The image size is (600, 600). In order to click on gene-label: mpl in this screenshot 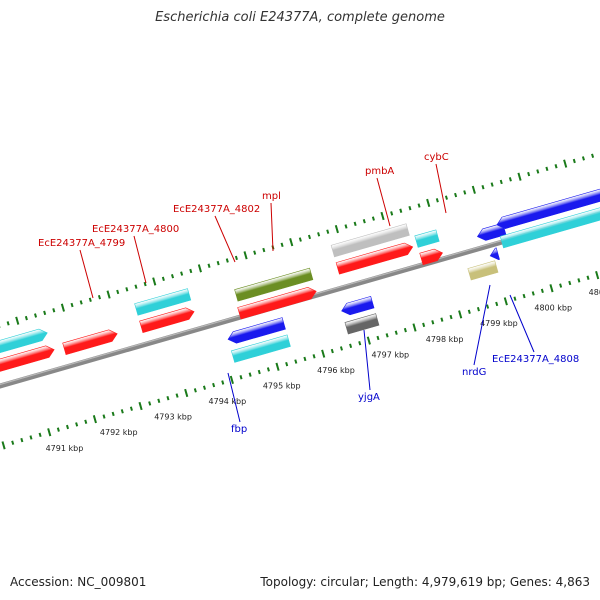, I will do `click(271, 196)`.